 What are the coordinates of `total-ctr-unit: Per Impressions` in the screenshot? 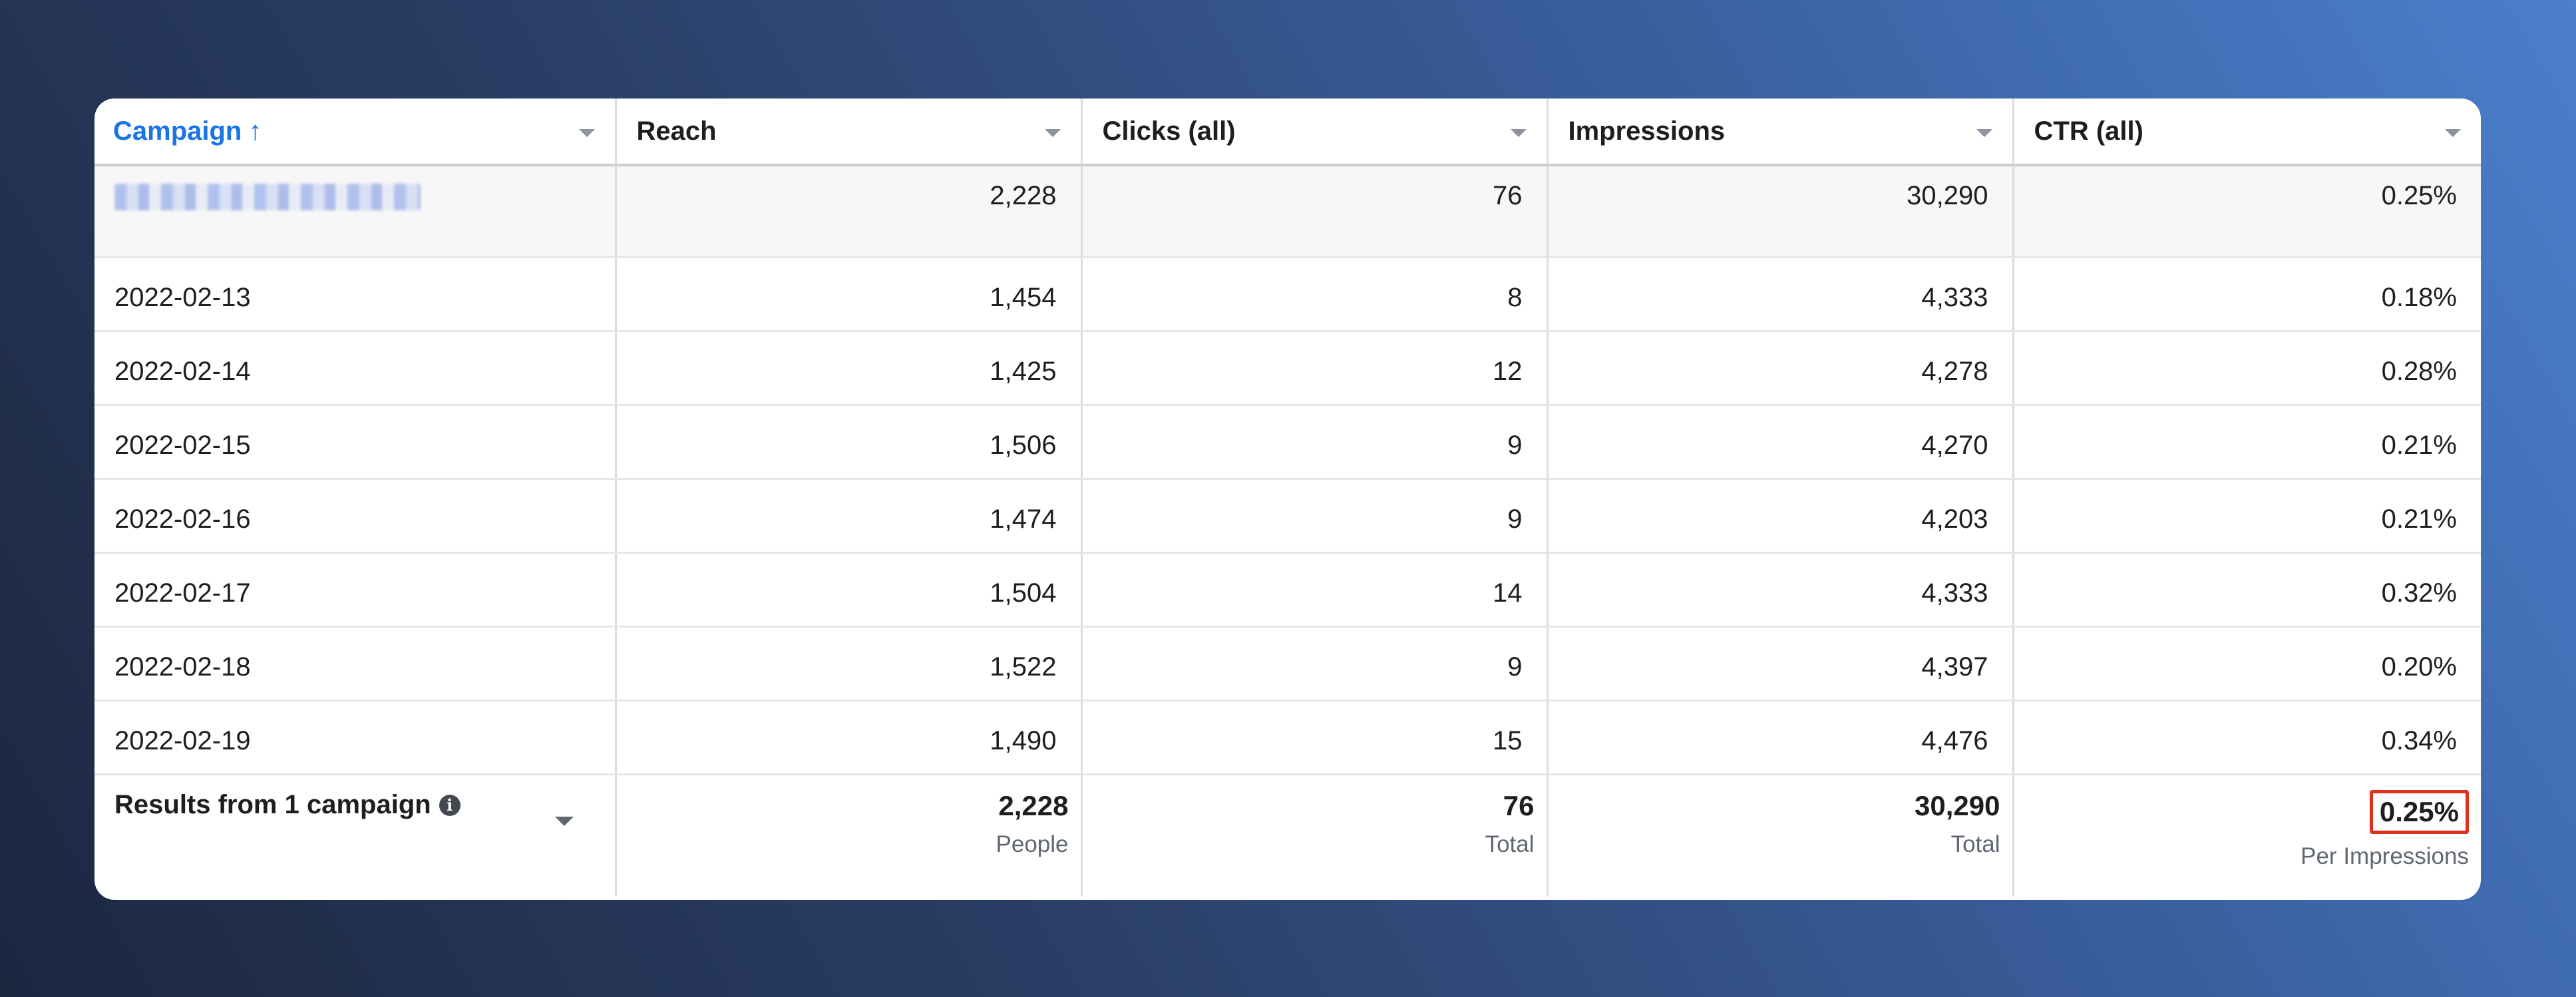 It's located at (2384, 856).